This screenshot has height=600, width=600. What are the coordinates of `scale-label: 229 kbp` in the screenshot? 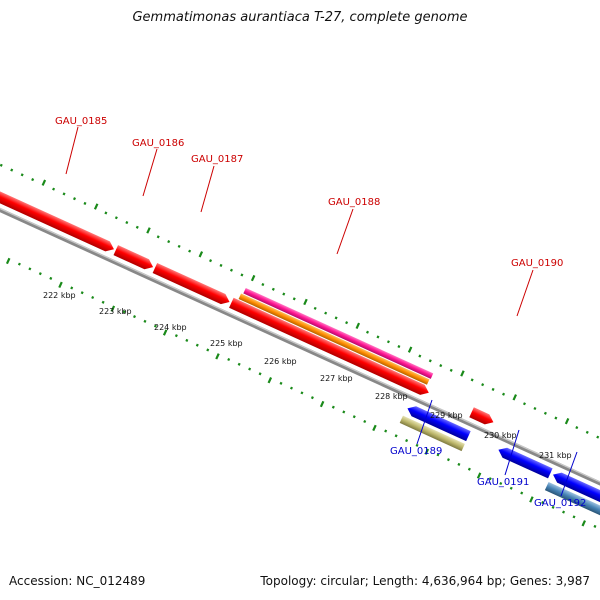 It's located at (446, 415).